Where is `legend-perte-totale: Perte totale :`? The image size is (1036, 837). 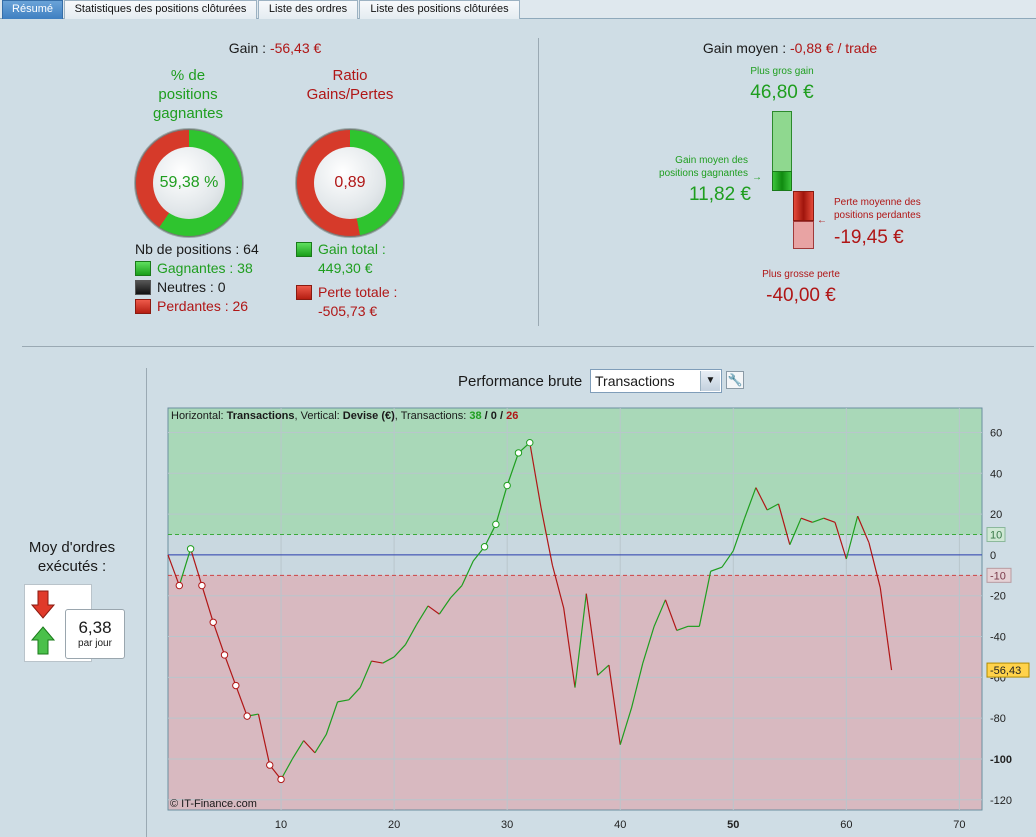
legend-perte-totale: Perte totale : is located at coordinates (346, 292).